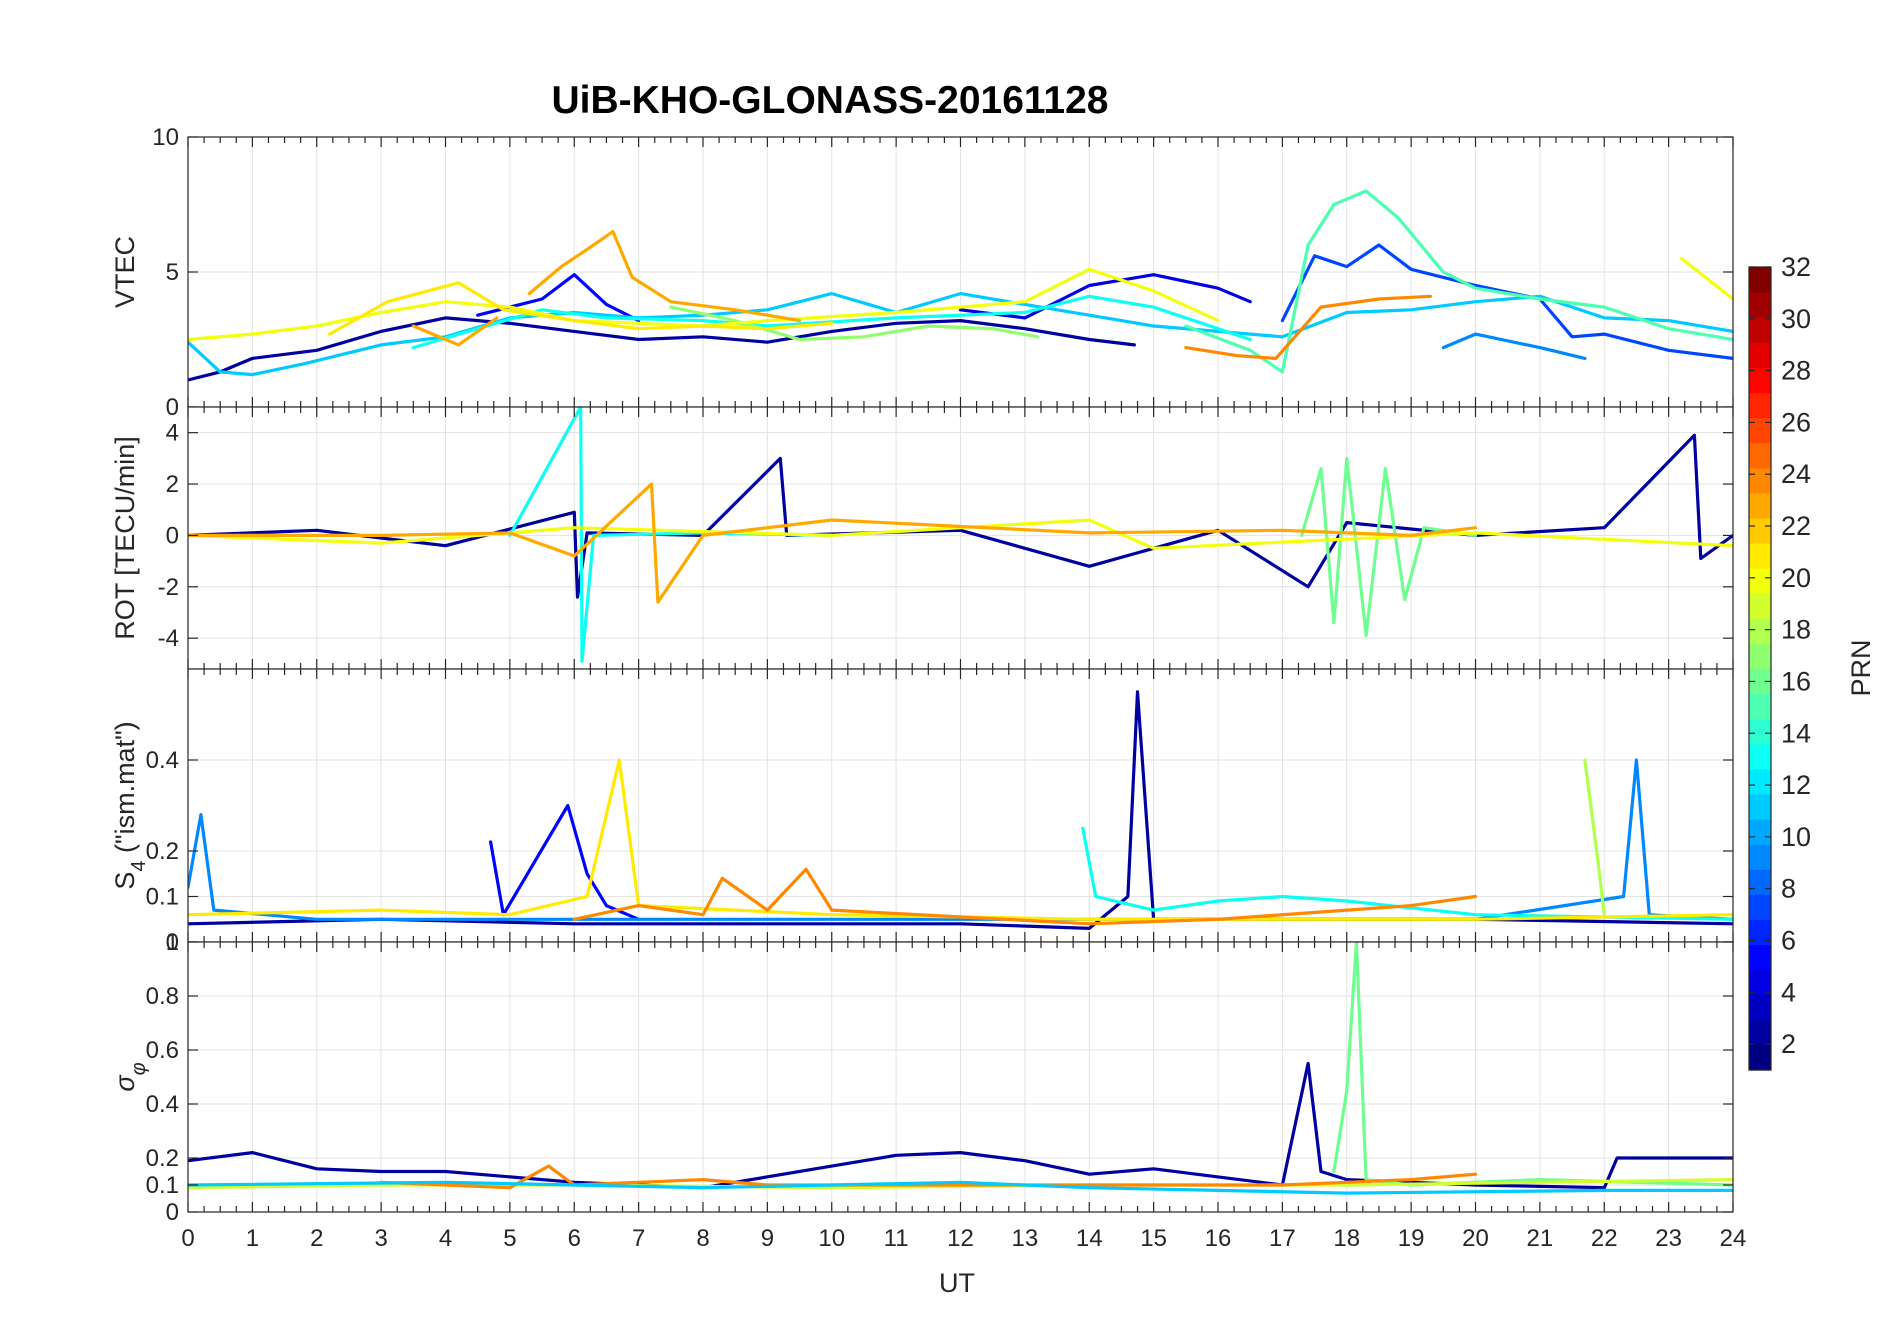  I want to click on x-tick-label: 19, so click(1411, 1238).